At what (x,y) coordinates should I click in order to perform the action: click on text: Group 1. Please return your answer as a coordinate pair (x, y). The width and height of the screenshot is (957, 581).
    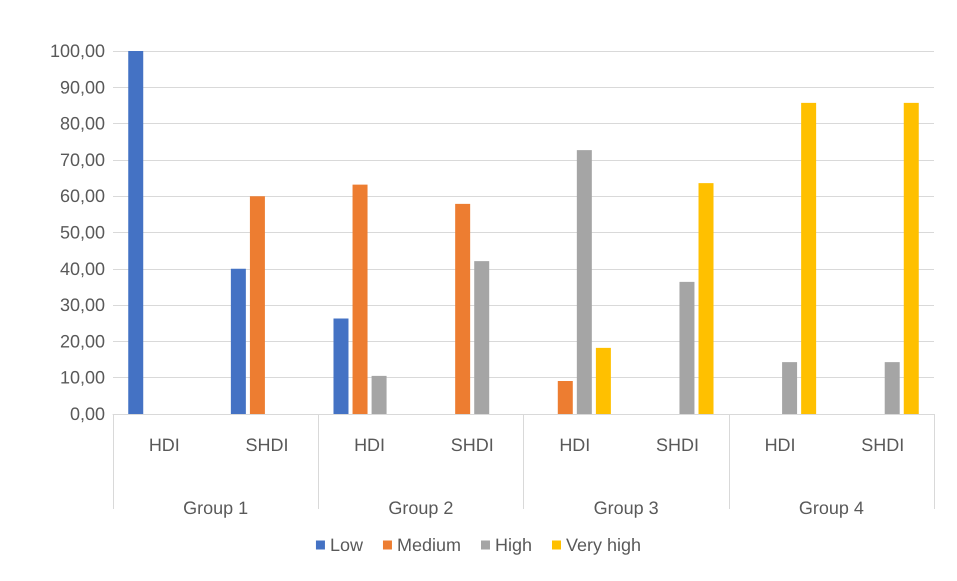
    Looking at the image, I should click on (215, 508).